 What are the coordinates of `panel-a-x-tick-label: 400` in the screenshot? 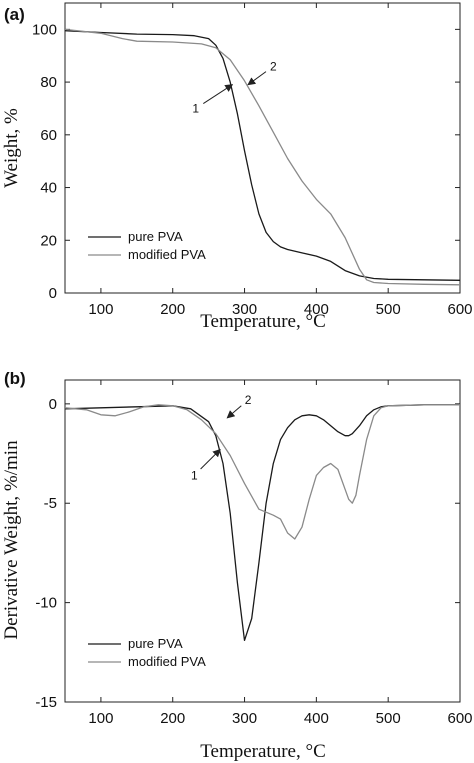 It's located at (316, 309).